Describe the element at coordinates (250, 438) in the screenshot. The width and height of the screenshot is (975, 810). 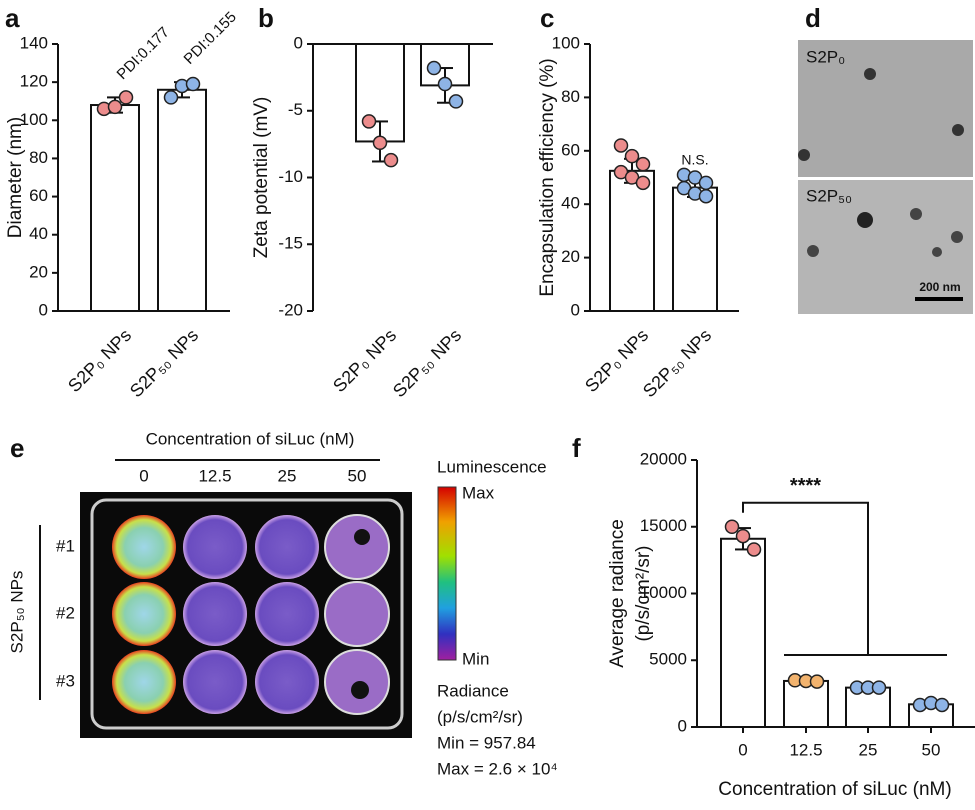
I see `image-title: Concentration of siLuc (nM)` at that location.